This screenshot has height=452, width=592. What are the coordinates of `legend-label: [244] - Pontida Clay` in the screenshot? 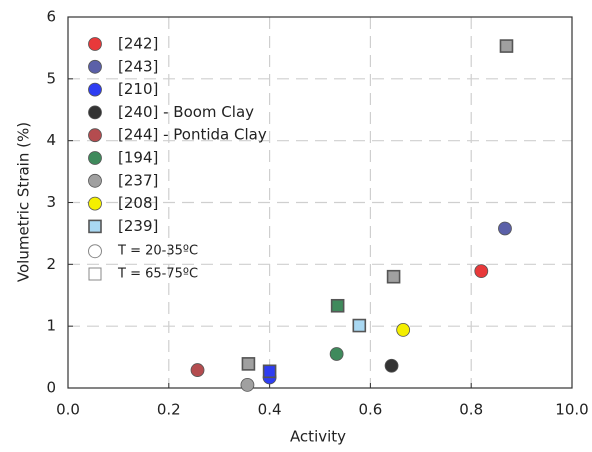 It's located at (192, 135).